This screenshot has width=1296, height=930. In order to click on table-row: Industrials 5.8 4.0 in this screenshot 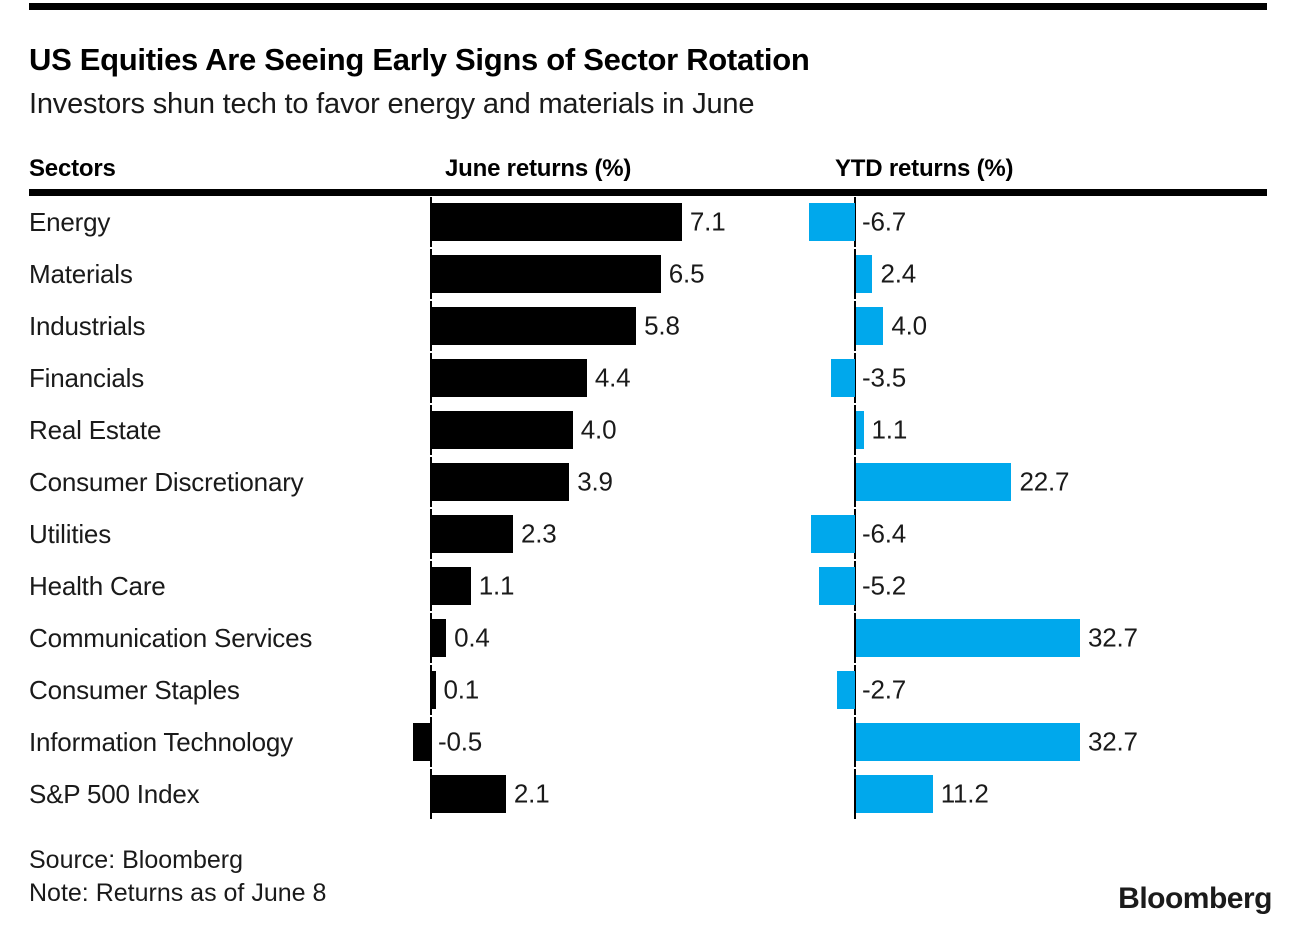, I will do `click(648, 326)`.